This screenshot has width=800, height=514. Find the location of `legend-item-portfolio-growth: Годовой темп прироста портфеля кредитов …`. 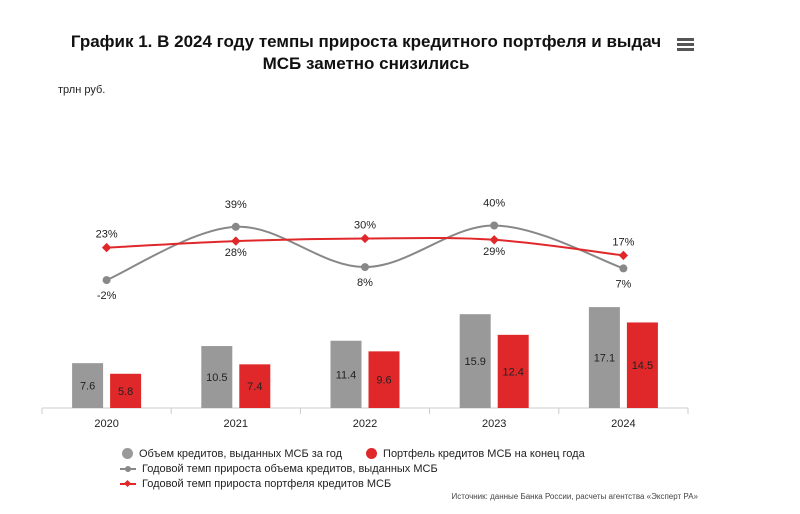

legend-item-portfolio-growth: Годовой темп прироста портфеля кредитов … is located at coordinates (255, 484).